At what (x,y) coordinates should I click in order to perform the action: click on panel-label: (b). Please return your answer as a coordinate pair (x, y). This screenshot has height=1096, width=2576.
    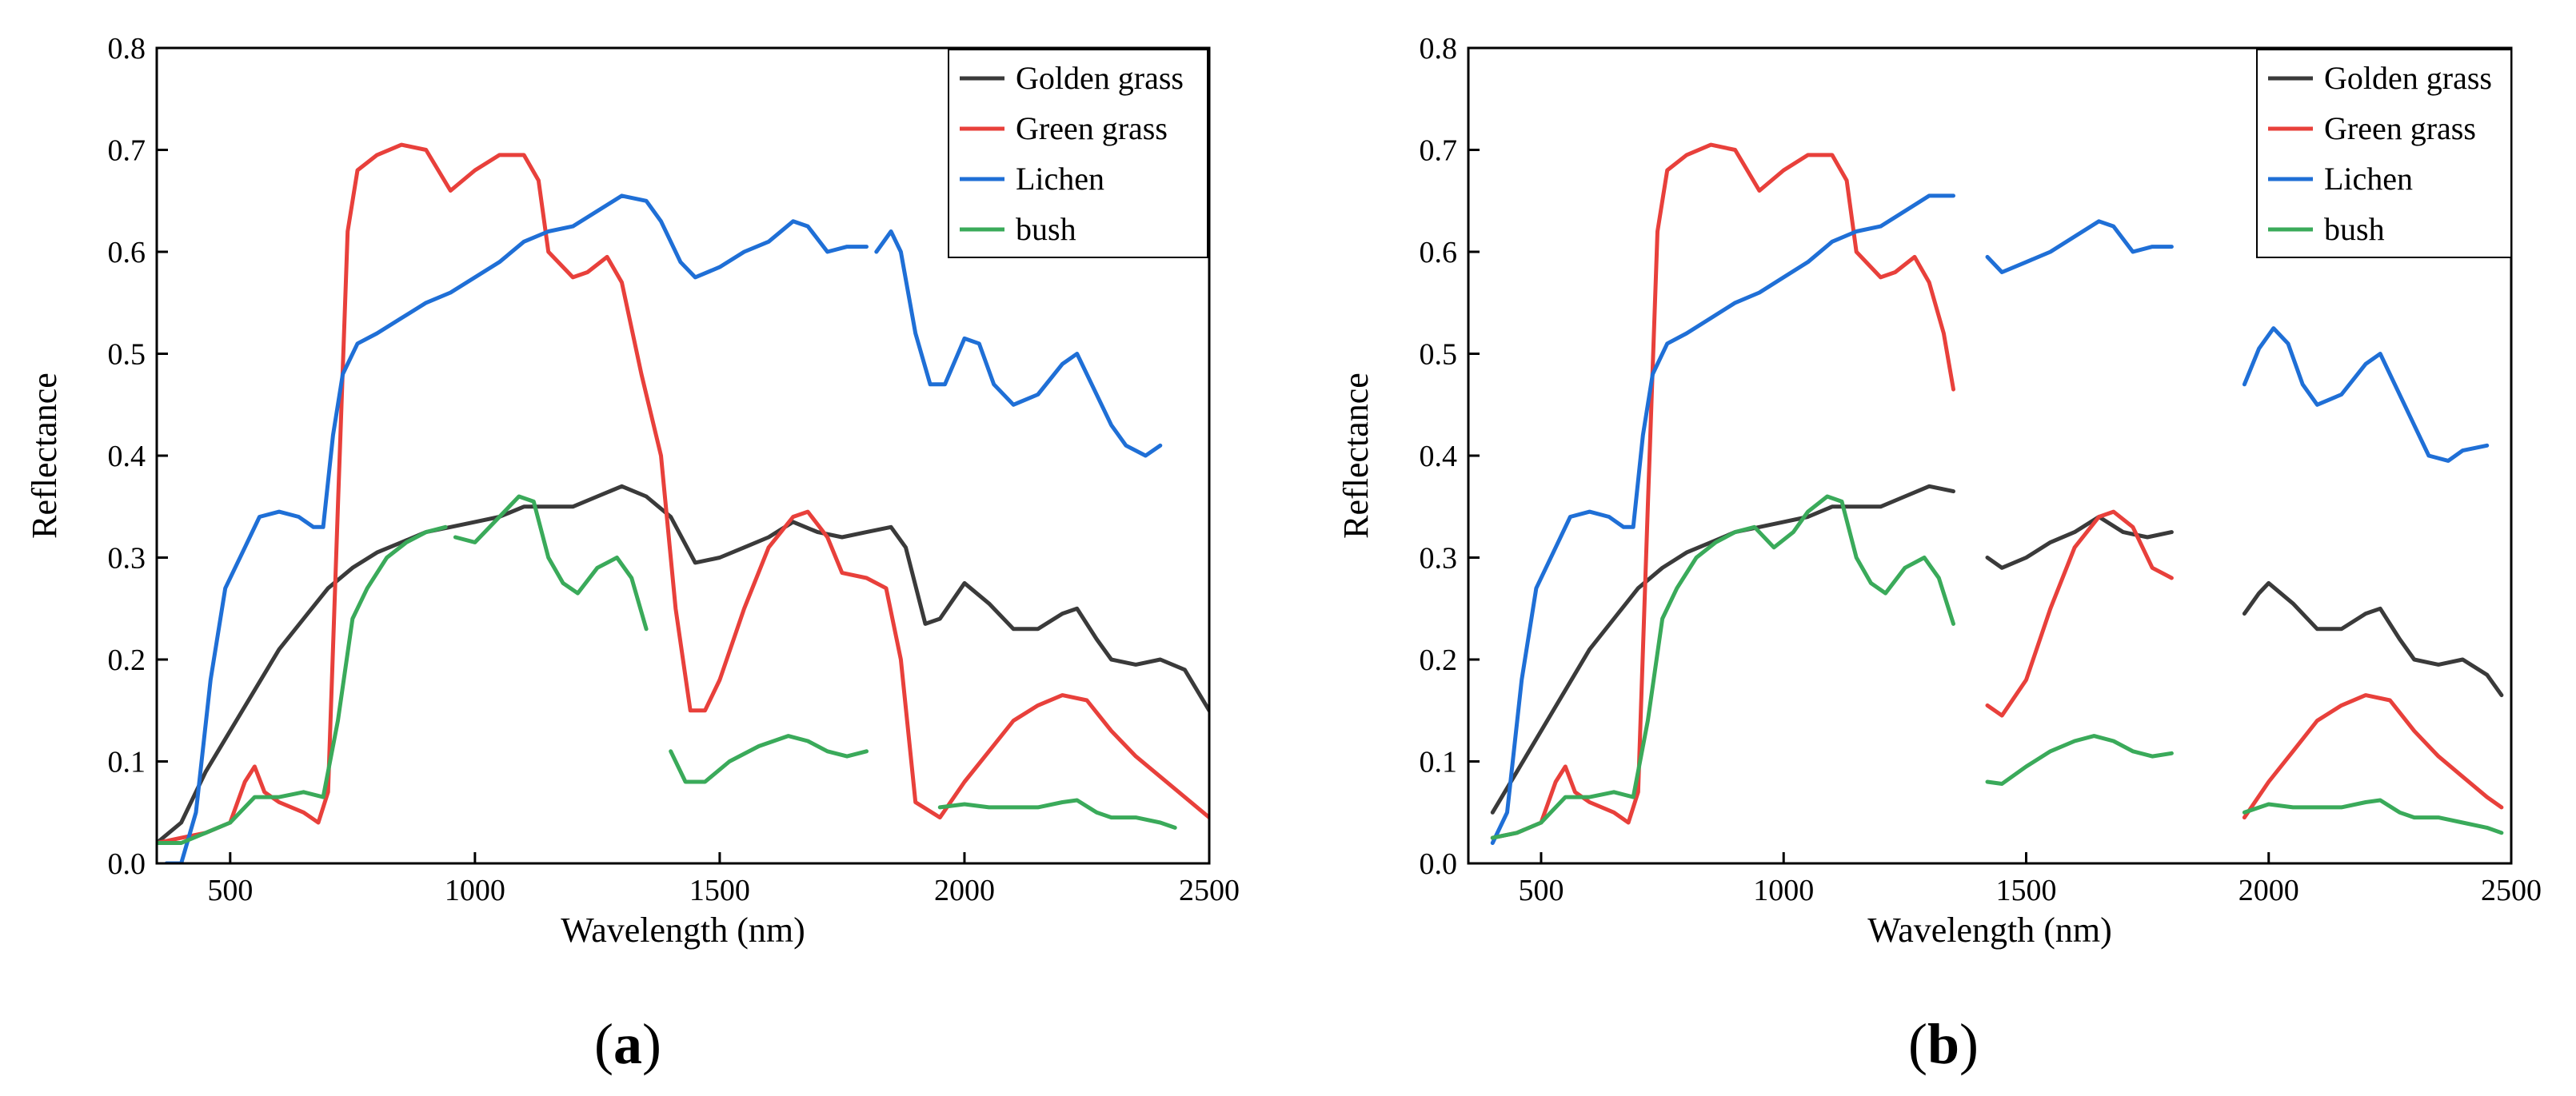
    Looking at the image, I should click on (1944, 1044).